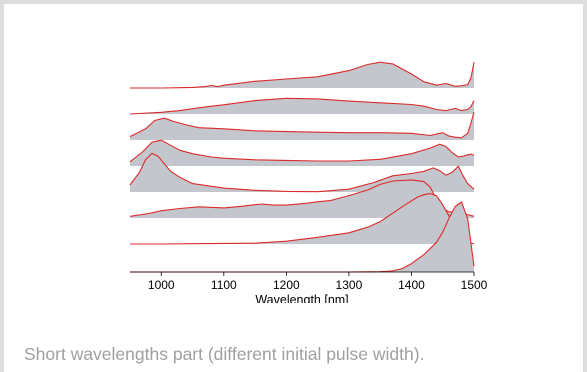 The width and height of the screenshot is (587, 372). I want to click on x-axis: 1000 1100 1200 1300 1400 1500, so click(309, 281).